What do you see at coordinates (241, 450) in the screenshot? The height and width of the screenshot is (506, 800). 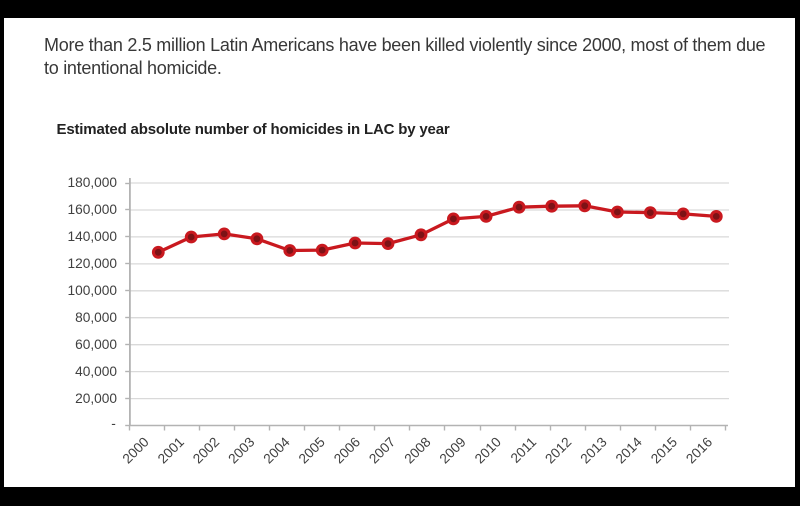 I see `svg-text: 2003` at bounding box center [241, 450].